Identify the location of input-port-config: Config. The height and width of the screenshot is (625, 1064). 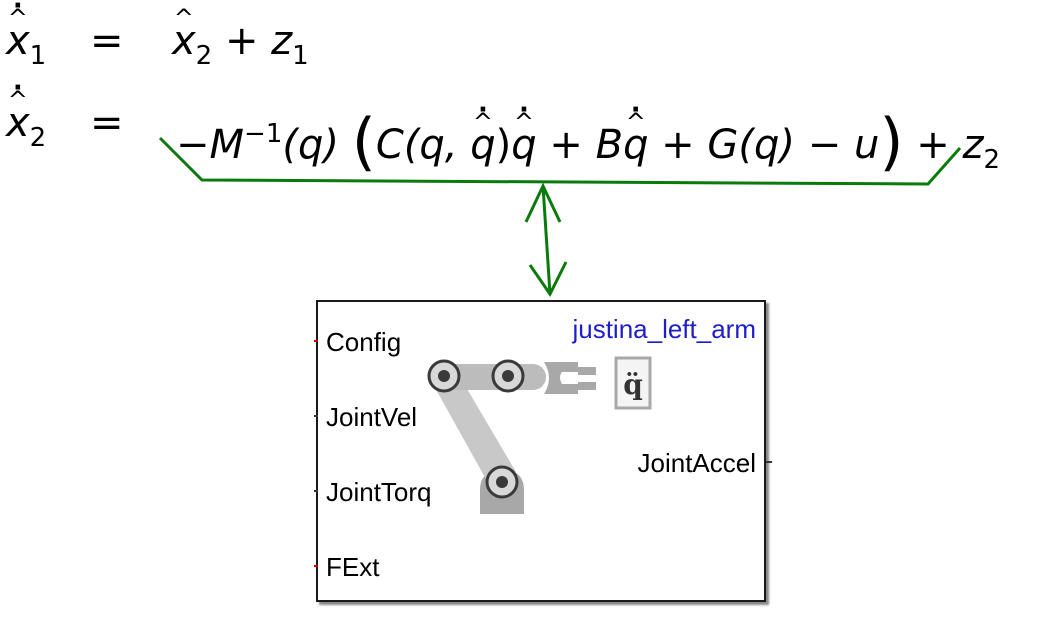
(364, 342).